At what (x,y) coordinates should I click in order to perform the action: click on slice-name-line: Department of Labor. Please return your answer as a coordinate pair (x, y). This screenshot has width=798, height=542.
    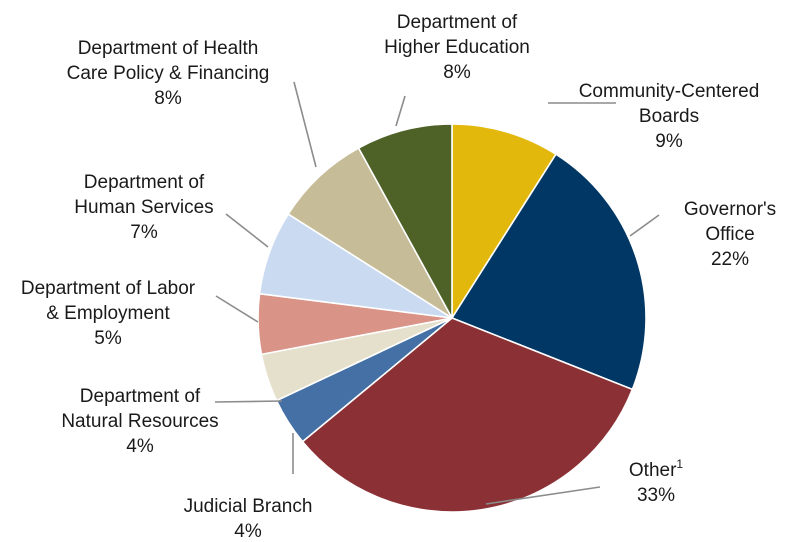
    Looking at the image, I should click on (108, 288).